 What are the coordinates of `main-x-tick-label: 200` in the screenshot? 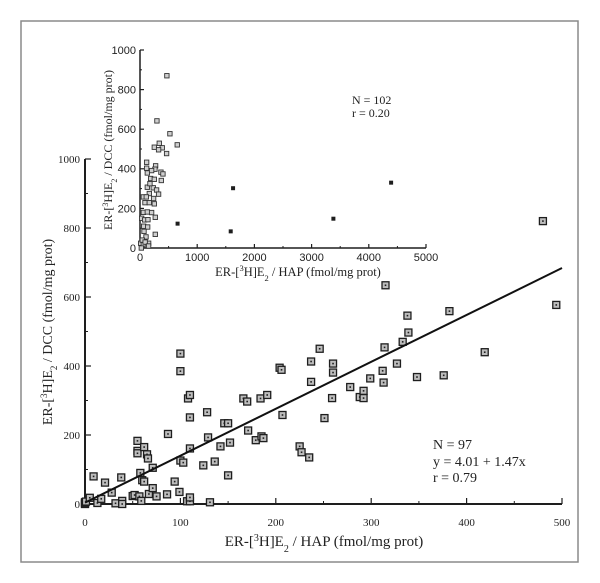 It's located at (276, 523).